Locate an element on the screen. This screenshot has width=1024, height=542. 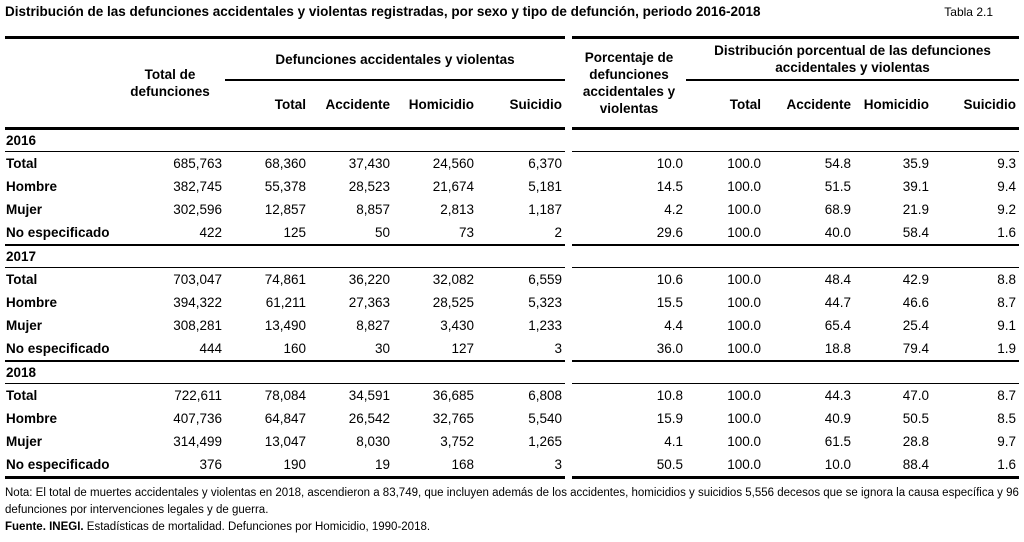
table-row: 10.8 100.0 44.3 47.0 8.7 is located at coordinates (795, 395).